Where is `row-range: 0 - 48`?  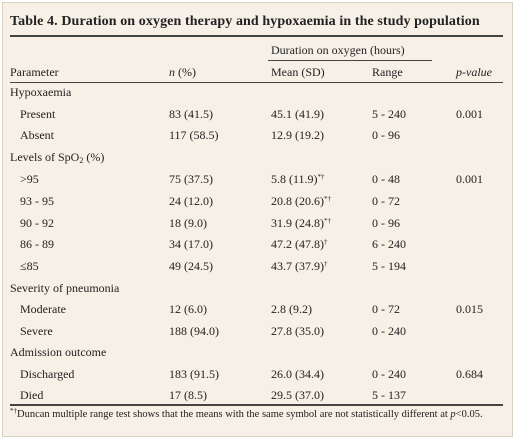
row-range: 0 - 48 is located at coordinates (386, 179).